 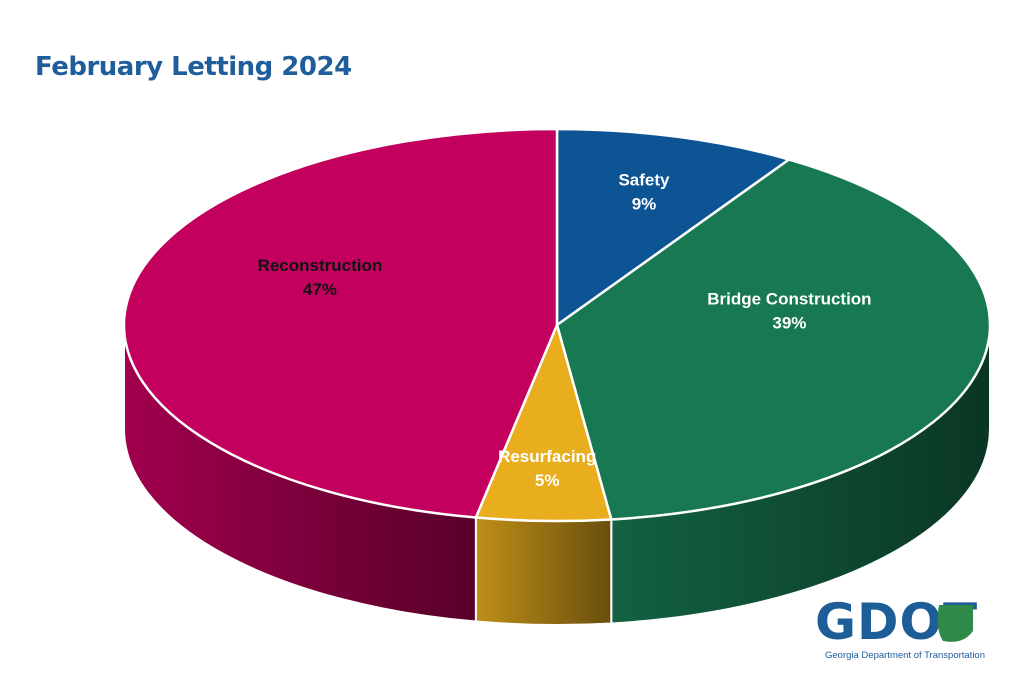 I want to click on slice-percent-resurfacing: 5%, so click(x=547, y=480).